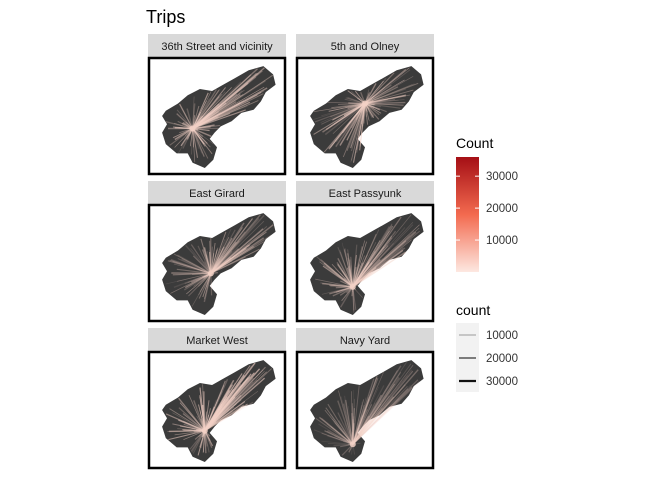 This screenshot has width=672, height=480. I want to click on color-bar-label: 10000, so click(502, 241).